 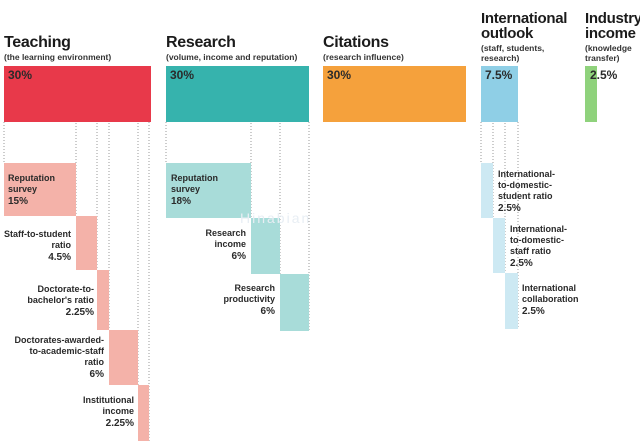 I want to click on intl-bar, so click(x=499, y=94).